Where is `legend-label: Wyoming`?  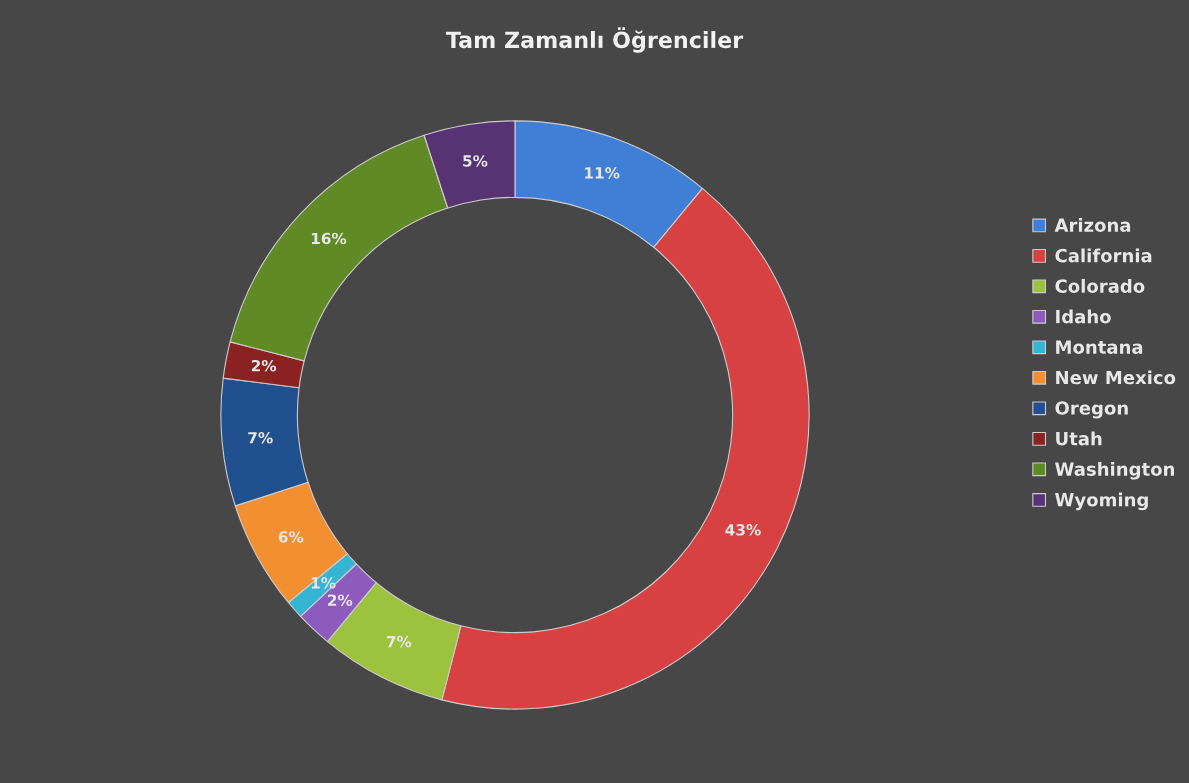
legend-label: Wyoming is located at coordinates (1101, 501).